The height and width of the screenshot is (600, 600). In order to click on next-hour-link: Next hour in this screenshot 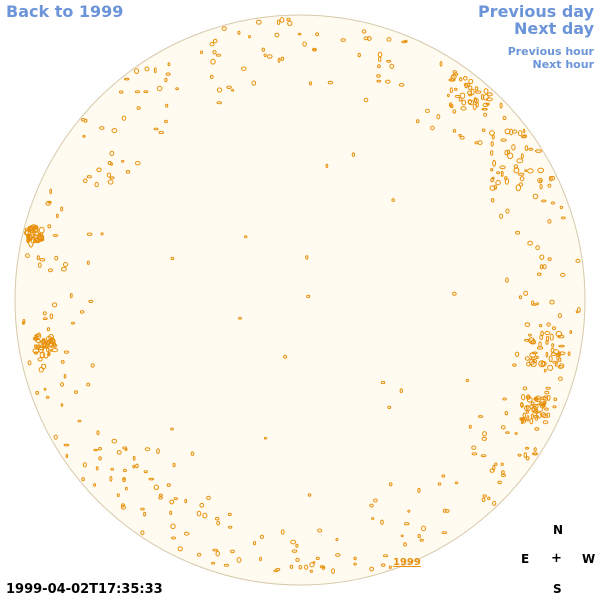, I will do `click(563, 64)`.